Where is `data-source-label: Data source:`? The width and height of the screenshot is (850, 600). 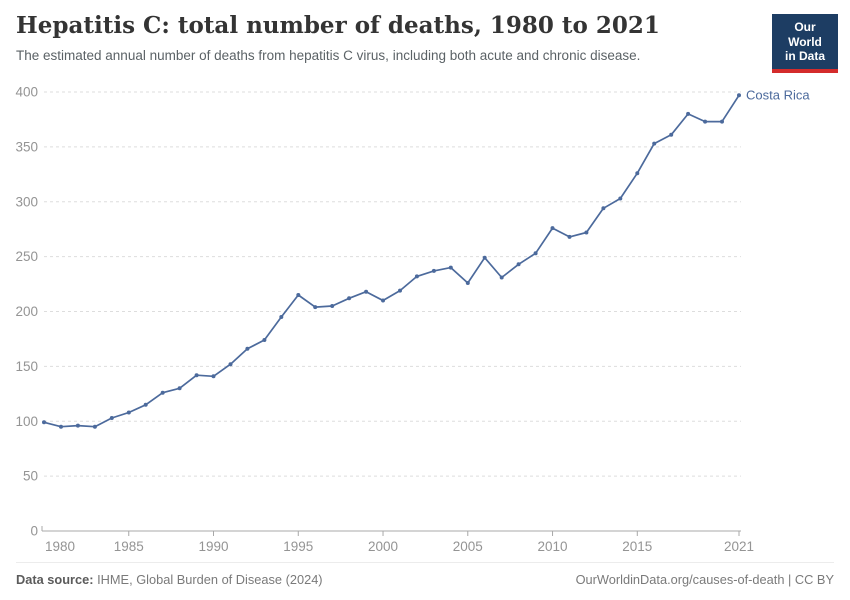
data-source-label: Data source: is located at coordinates (55, 579).